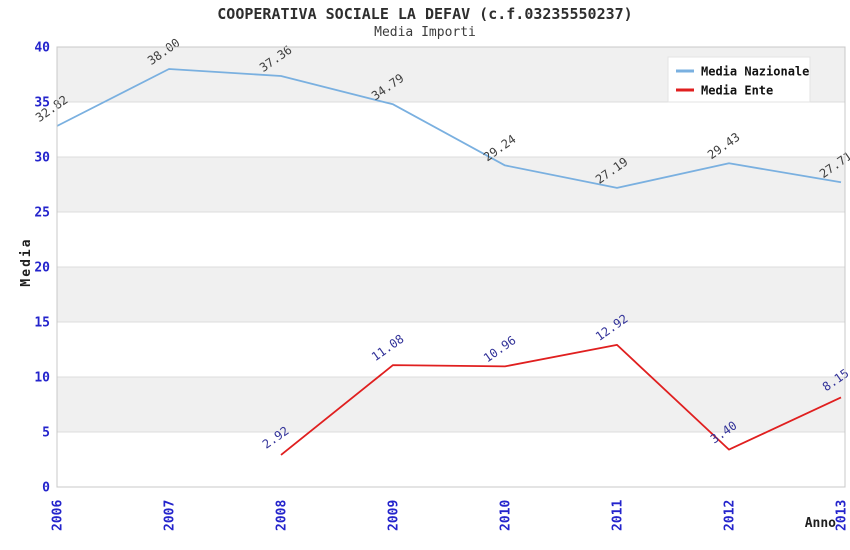 The height and width of the screenshot is (550, 850). What do you see at coordinates (755, 72) in the screenshot?
I see `legend-label-media-nazionale: Media Nazionale` at bounding box center [755, 72].